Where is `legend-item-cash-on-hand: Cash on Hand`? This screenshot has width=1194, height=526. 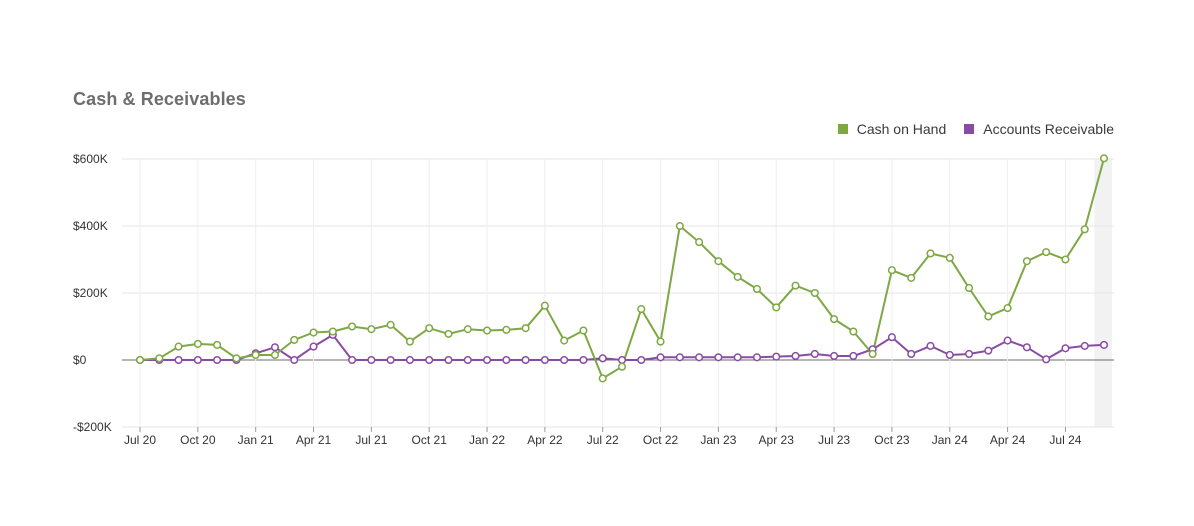
legend-item-cash-on-hand: Cash on Hand is located at coordinates (891, 129).